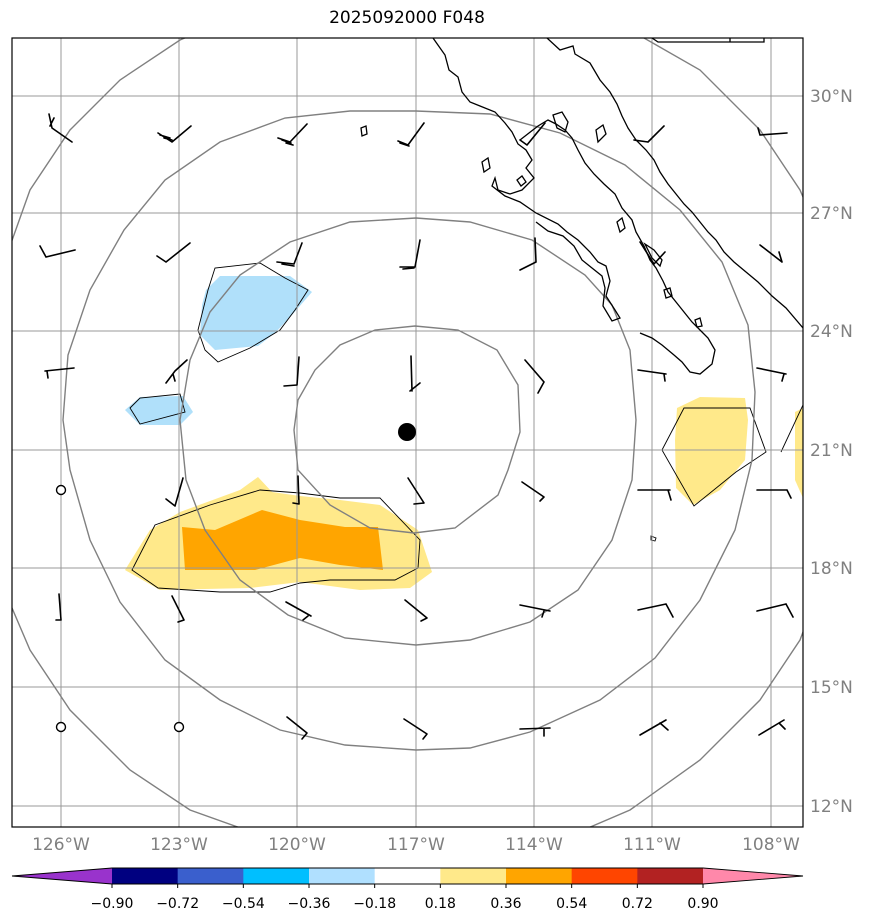  What do you see at coordinates (571, 904) in the screenshot?
I see `colorbar-tick-label: 0.54` at bounding box center [571, 904].